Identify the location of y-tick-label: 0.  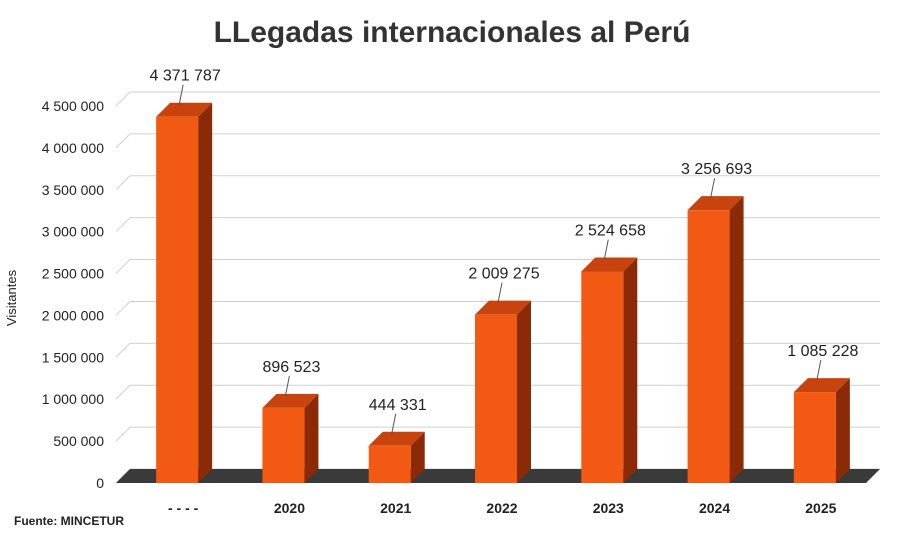
(100, 483).